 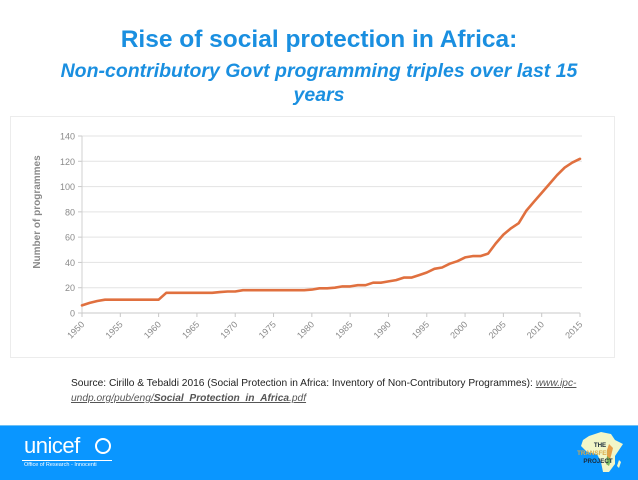 I want to click on x-tick-label: 1970, so click(x=228, y=329).